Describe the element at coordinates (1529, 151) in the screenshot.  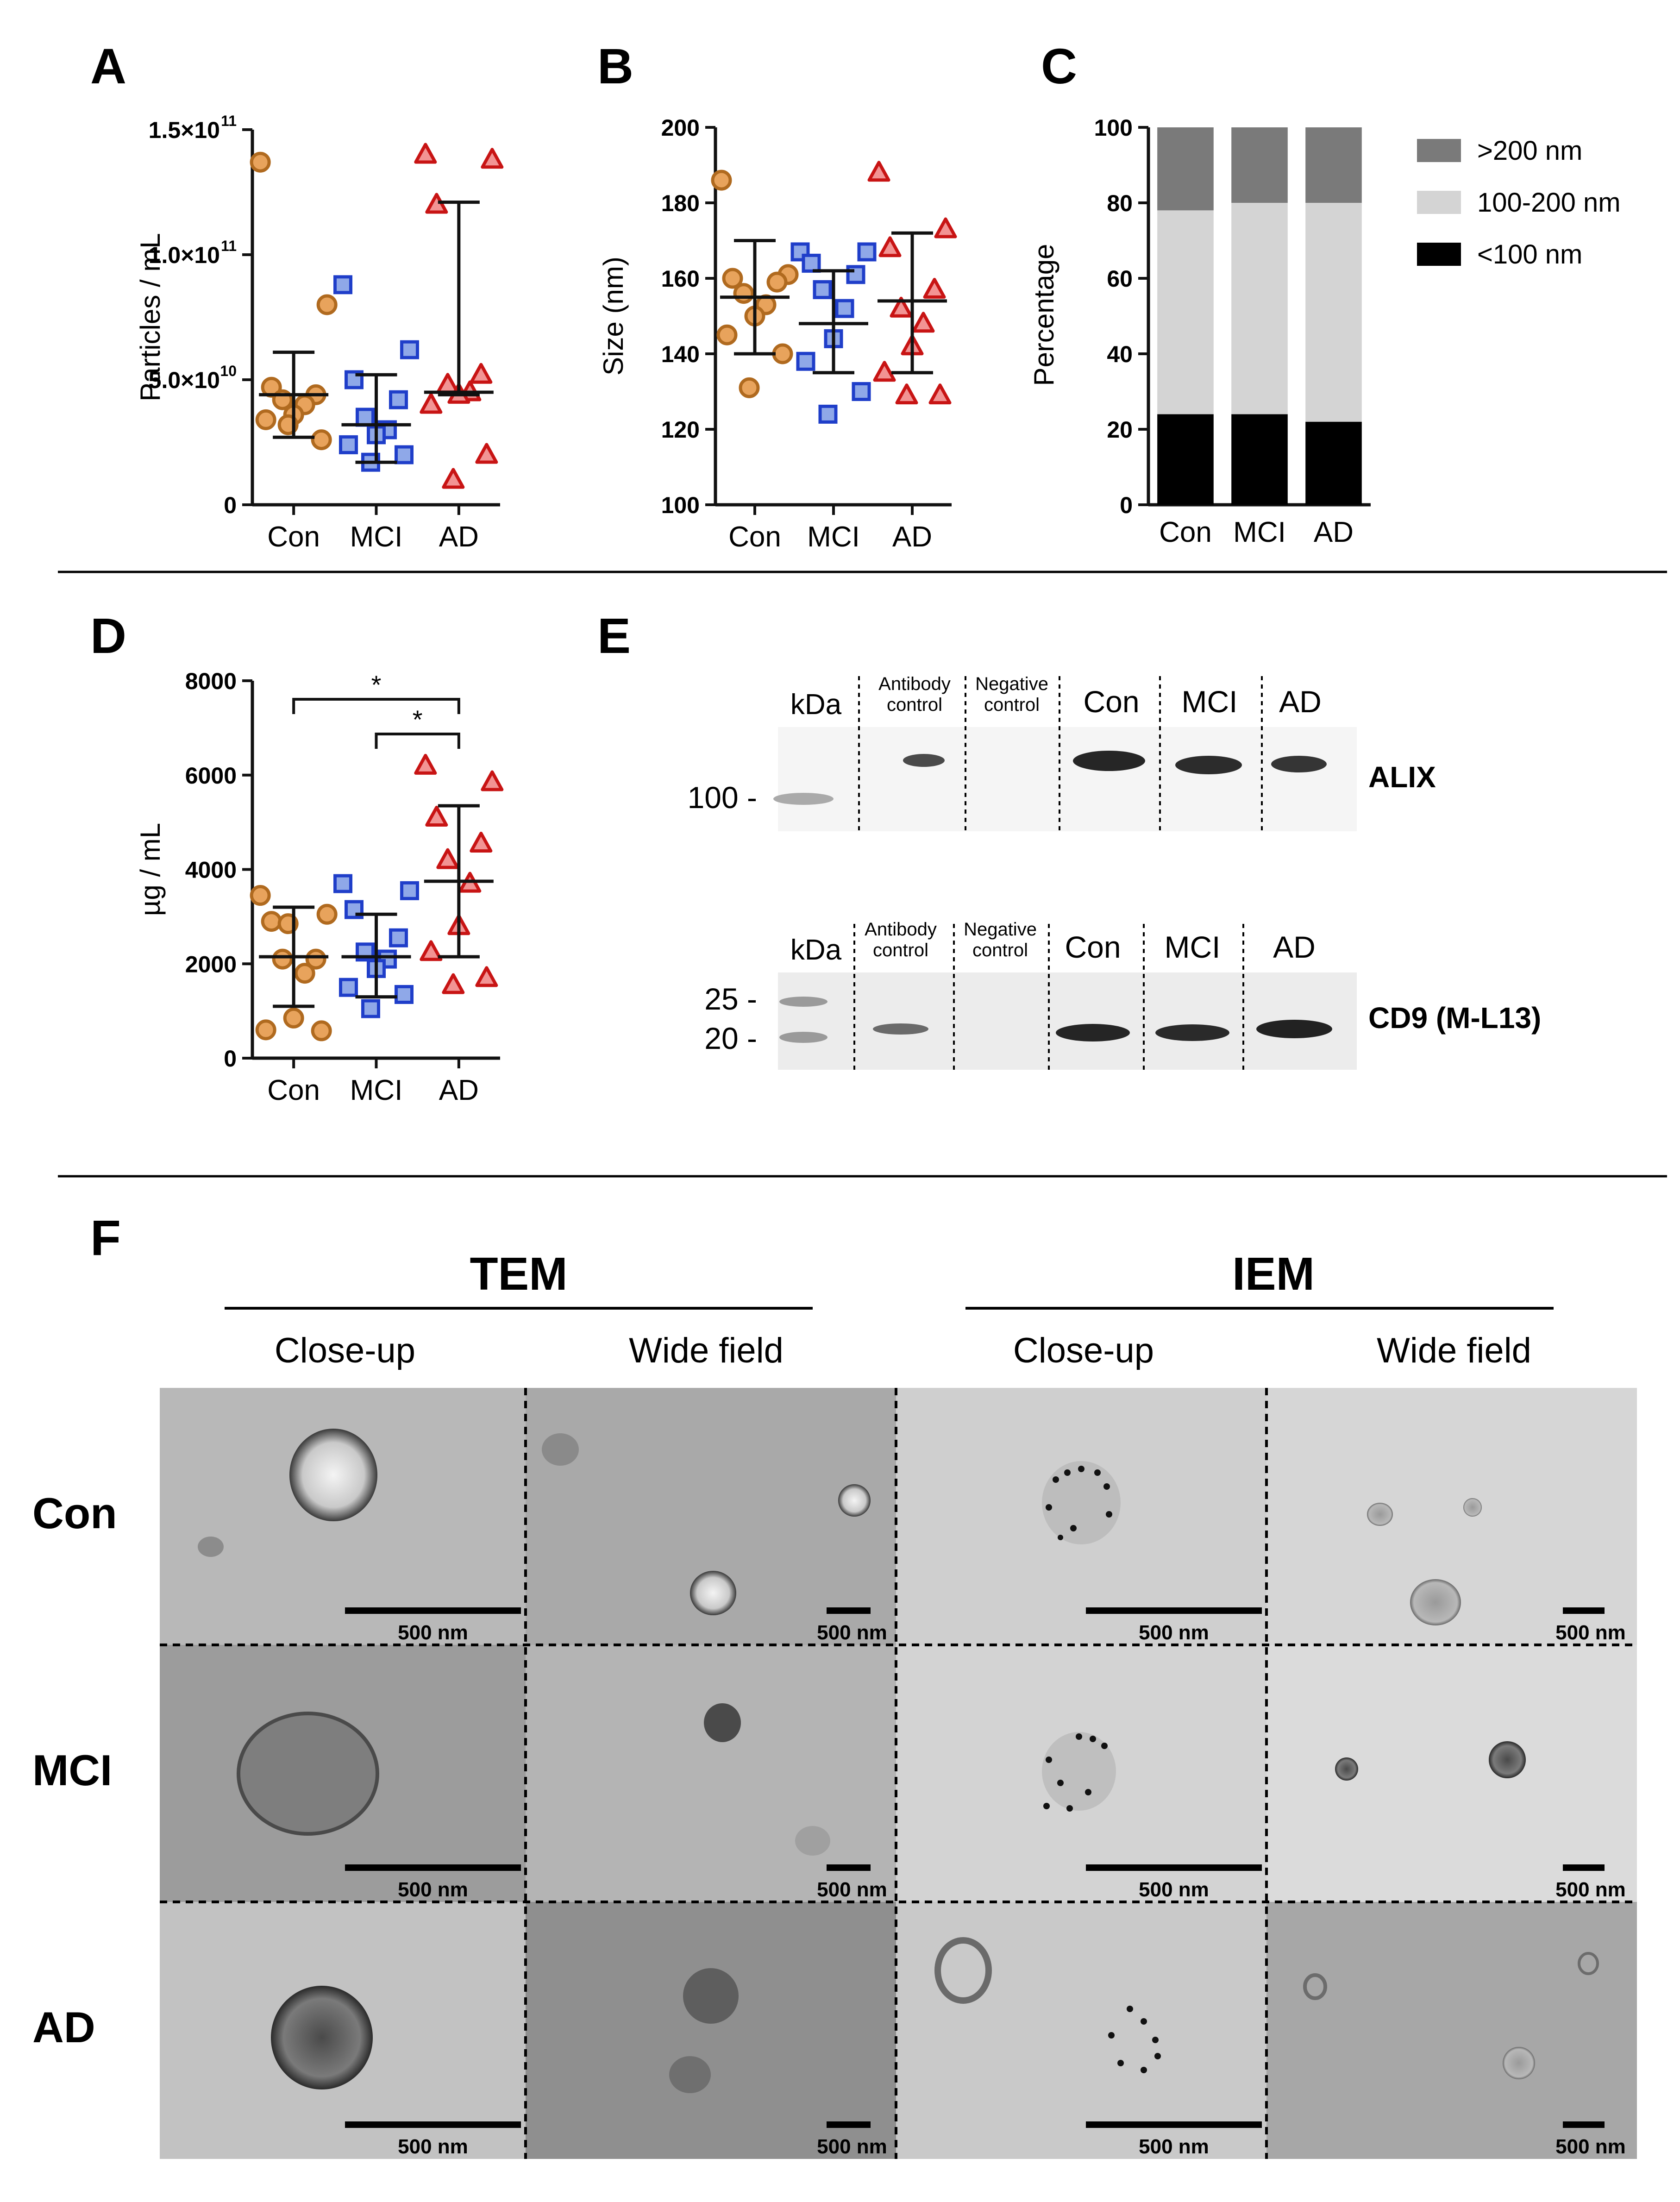
I see `legend-label: >200 nm` at that location.